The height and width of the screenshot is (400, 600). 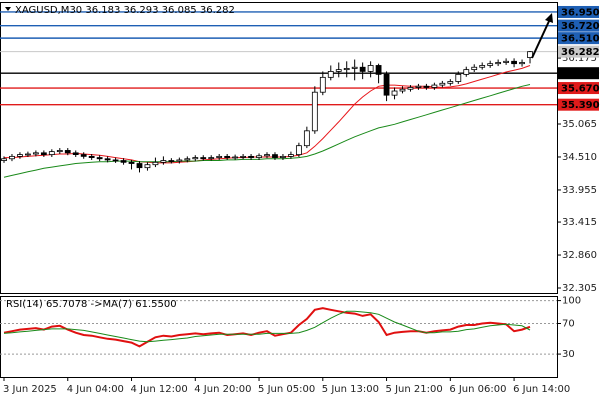 I want to click on level-label: 35.670, so click(x=580, y=89).